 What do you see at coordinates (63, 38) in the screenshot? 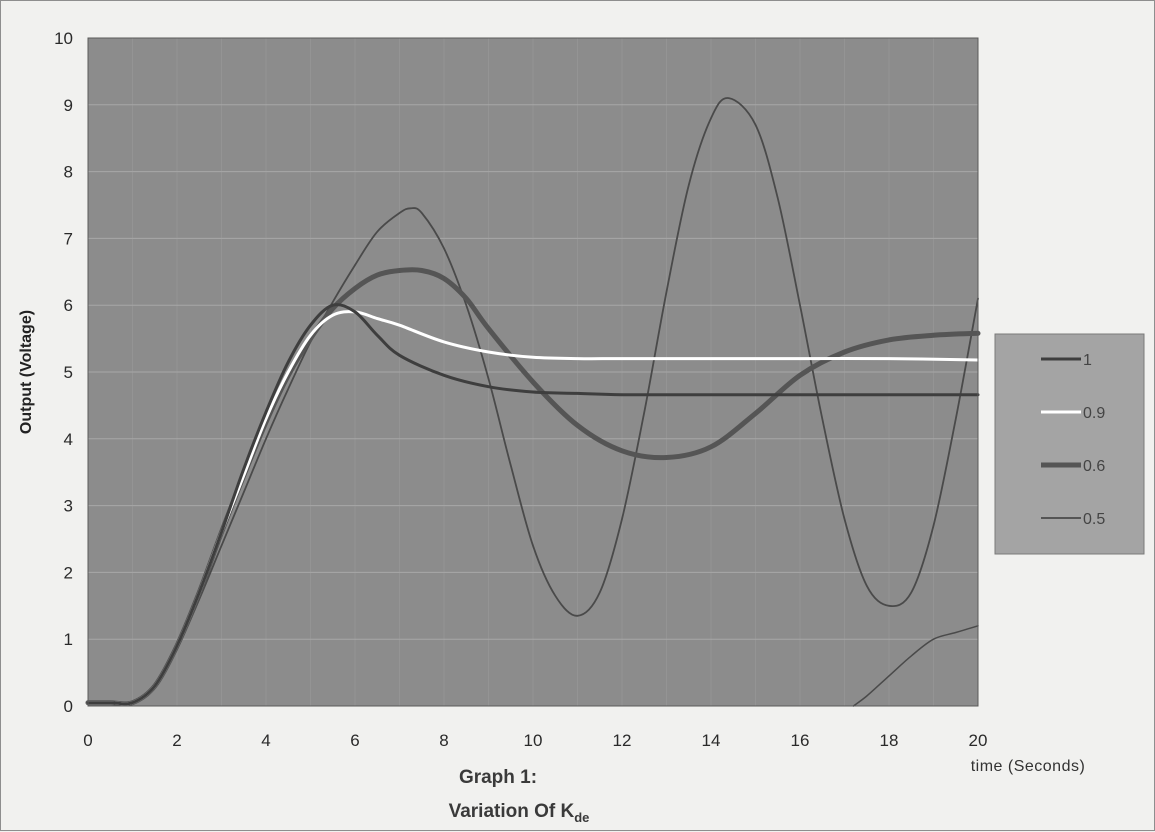
I see `y-tick-label: 10` at bounding box center [63, 38].